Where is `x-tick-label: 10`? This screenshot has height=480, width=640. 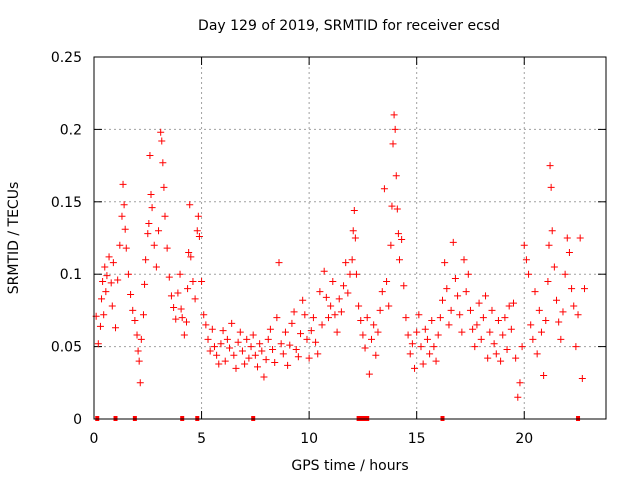
x-tick-label: 10 is located at coordinates (309, 439).